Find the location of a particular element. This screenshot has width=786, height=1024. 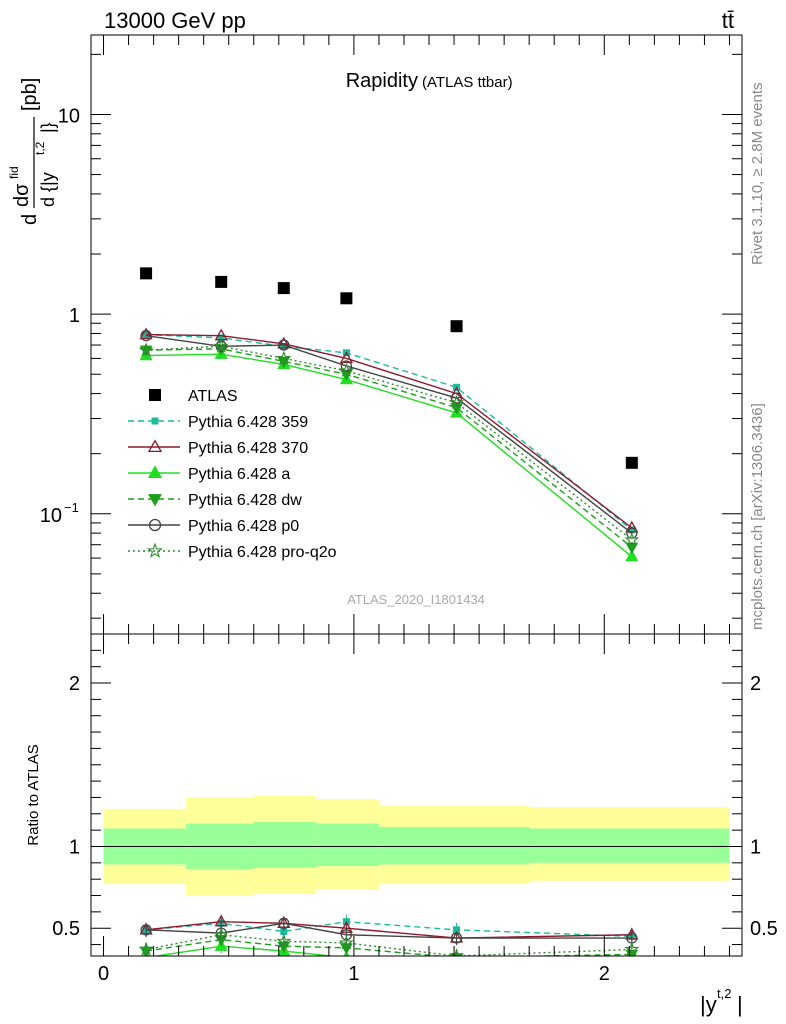

ratio-x-tick-label: 2 is located at coordinates (604, 974).